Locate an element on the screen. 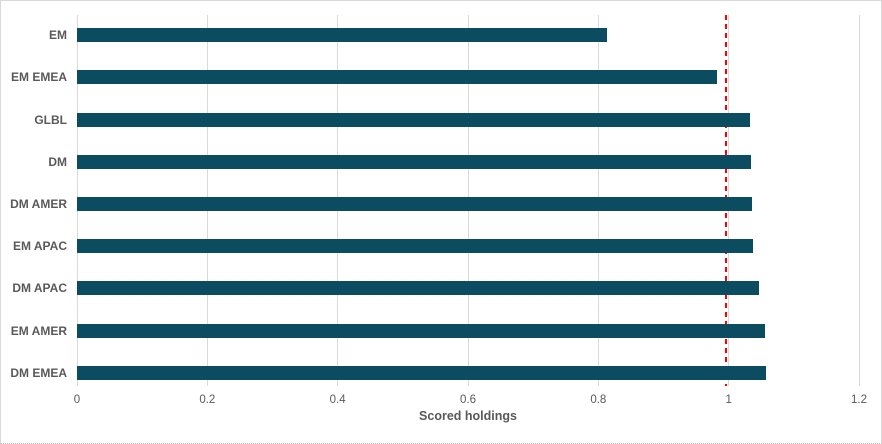 Image resolution: width=882 pixels, height=444 pixels. x-tick-label-0.4: 0.4 is located at coordinates (337, 400).